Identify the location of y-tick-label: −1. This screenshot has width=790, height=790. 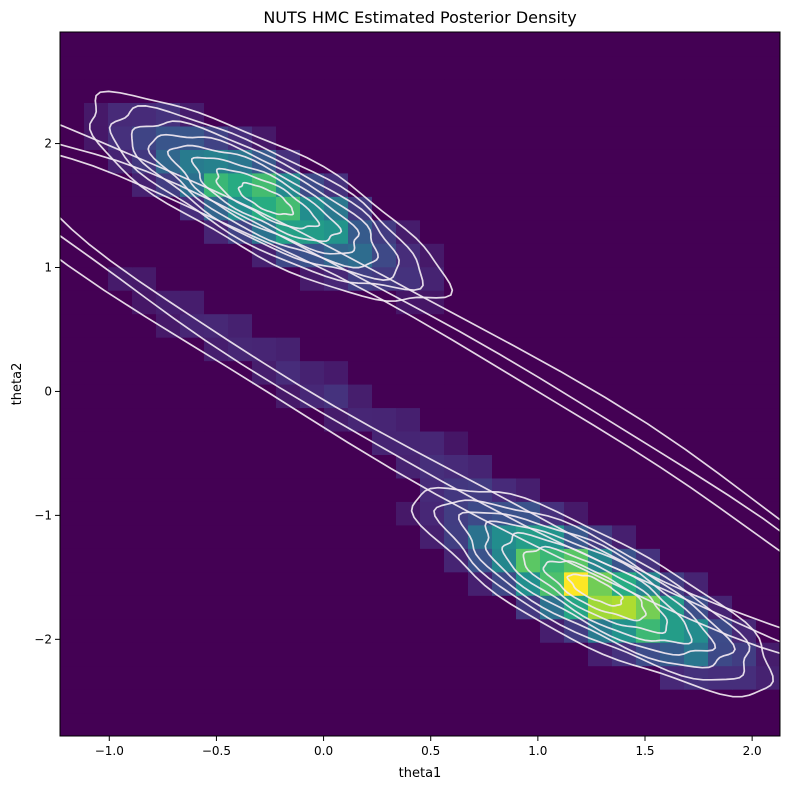
(43, 515).